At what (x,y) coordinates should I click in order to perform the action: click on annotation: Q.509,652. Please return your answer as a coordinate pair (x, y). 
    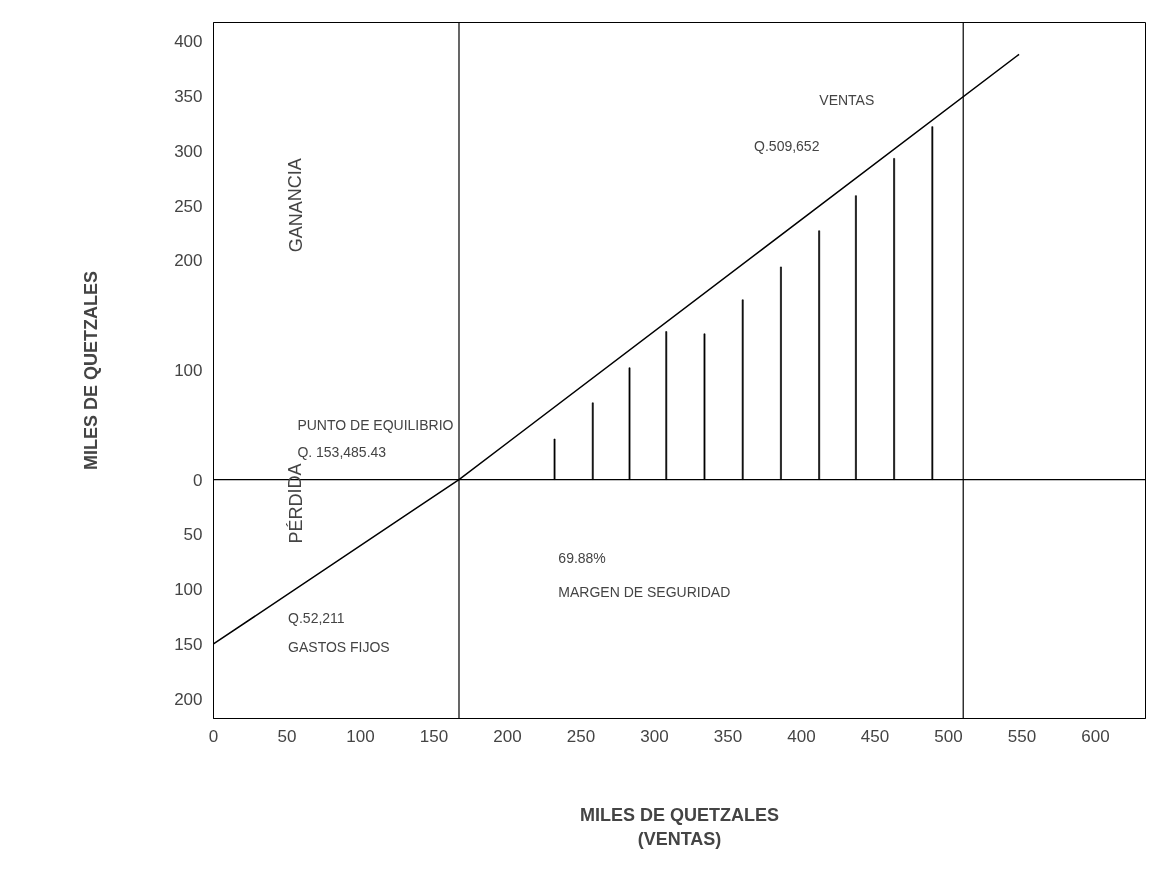
    Looking at the image, I should click on (787, 145).